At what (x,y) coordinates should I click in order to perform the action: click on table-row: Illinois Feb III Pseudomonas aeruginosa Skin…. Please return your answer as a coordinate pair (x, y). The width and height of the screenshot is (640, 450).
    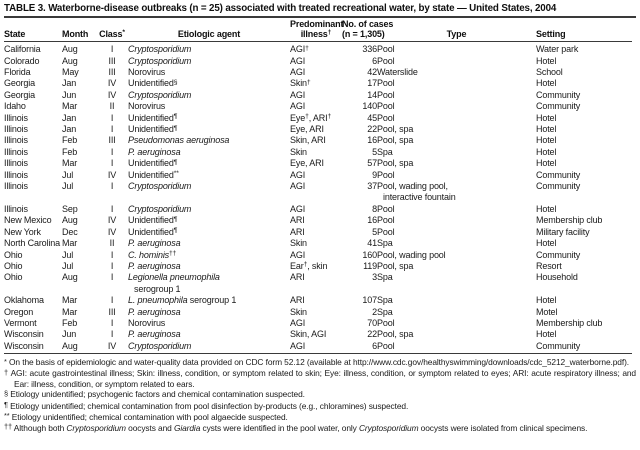
    Looking at the image, I should click on (318, 140).